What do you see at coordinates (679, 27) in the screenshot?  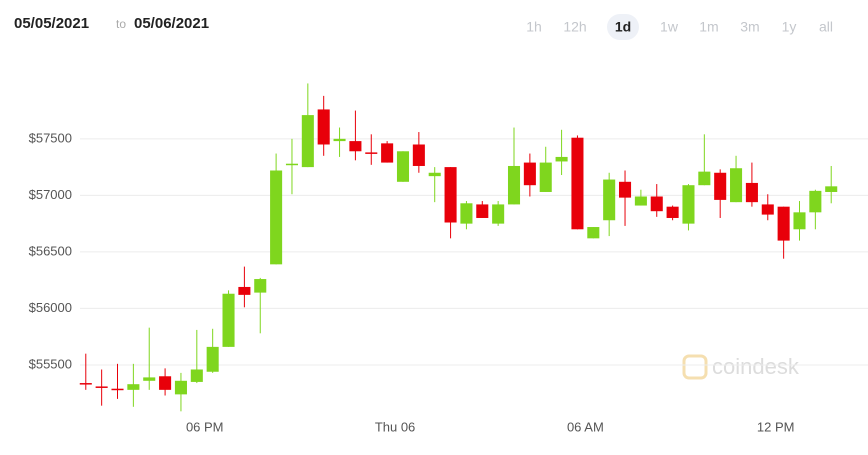 I see `range-buttons: 1h 12h 1d 1w 1m 3m 1y all` at bounding box center [679, 27].